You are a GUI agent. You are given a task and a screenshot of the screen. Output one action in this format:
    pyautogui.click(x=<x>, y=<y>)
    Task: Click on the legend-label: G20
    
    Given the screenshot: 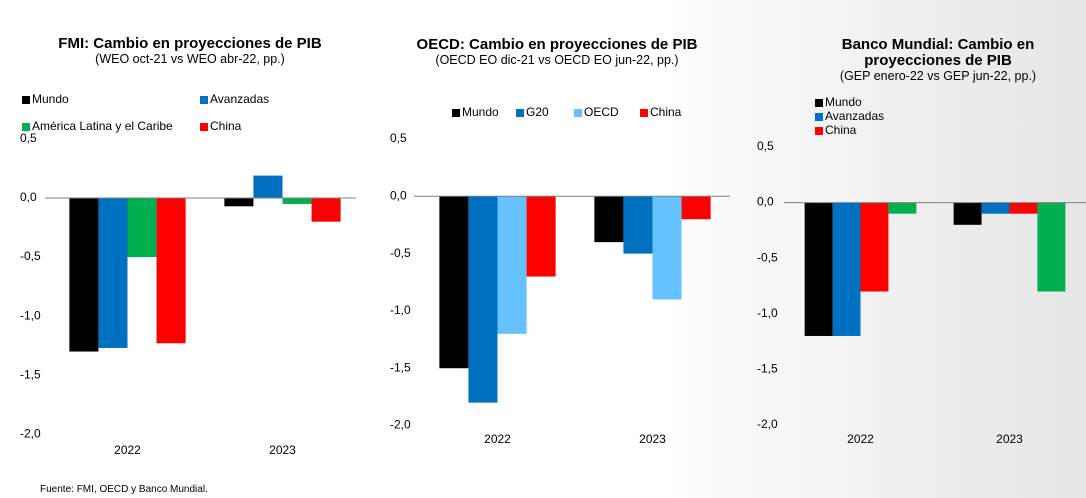 What is the action you would take?
    pyautogui.click(x=537, y=112)
    